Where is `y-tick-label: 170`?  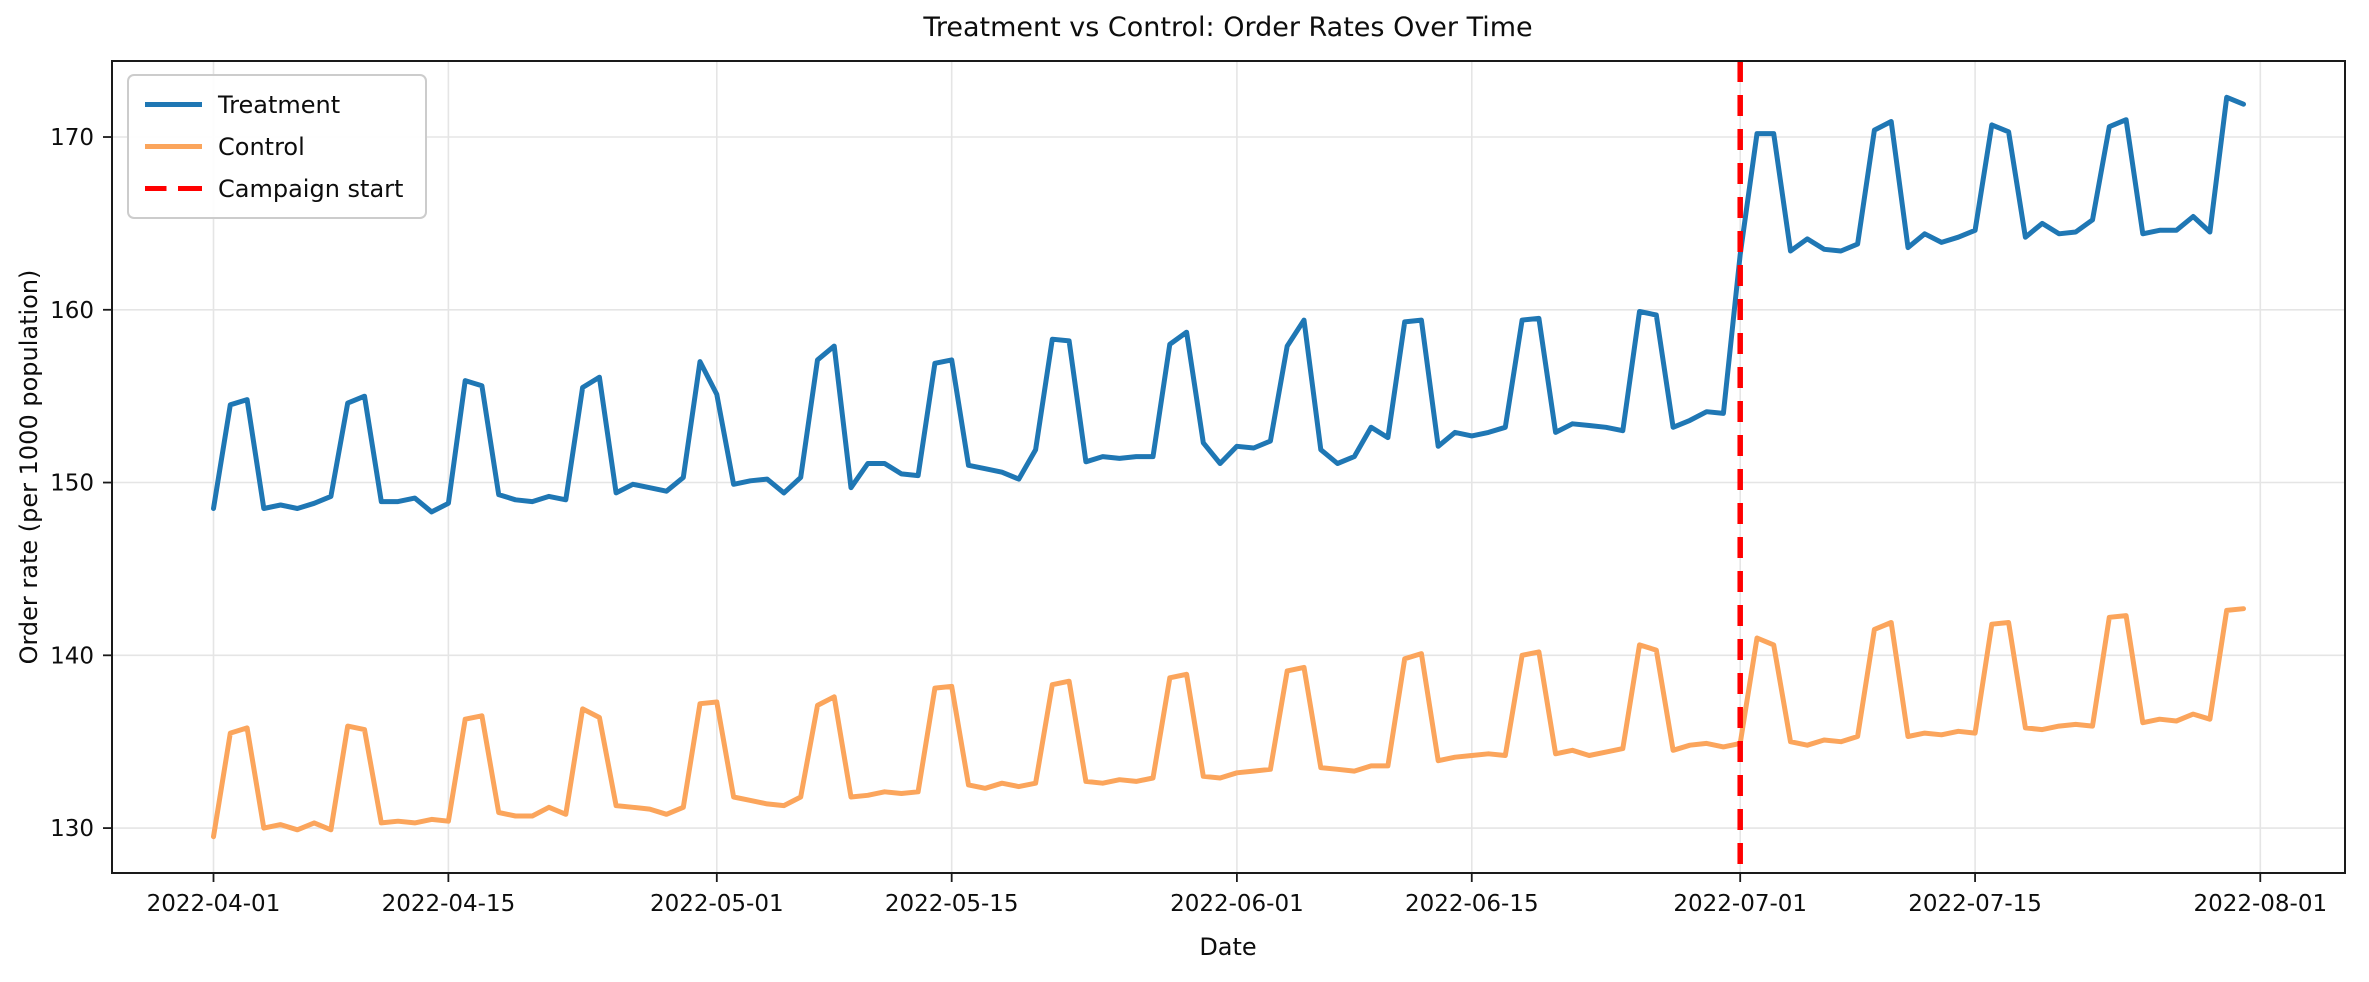 y-tick-label: 170 is located at coordinates (72, 138).